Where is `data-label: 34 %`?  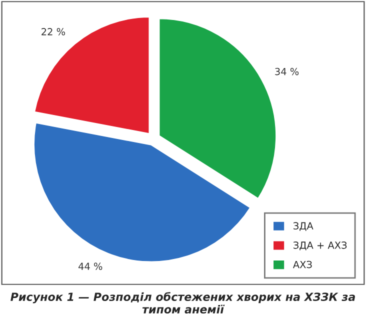 data-label: 34 % is located at coordinates (287, 72).